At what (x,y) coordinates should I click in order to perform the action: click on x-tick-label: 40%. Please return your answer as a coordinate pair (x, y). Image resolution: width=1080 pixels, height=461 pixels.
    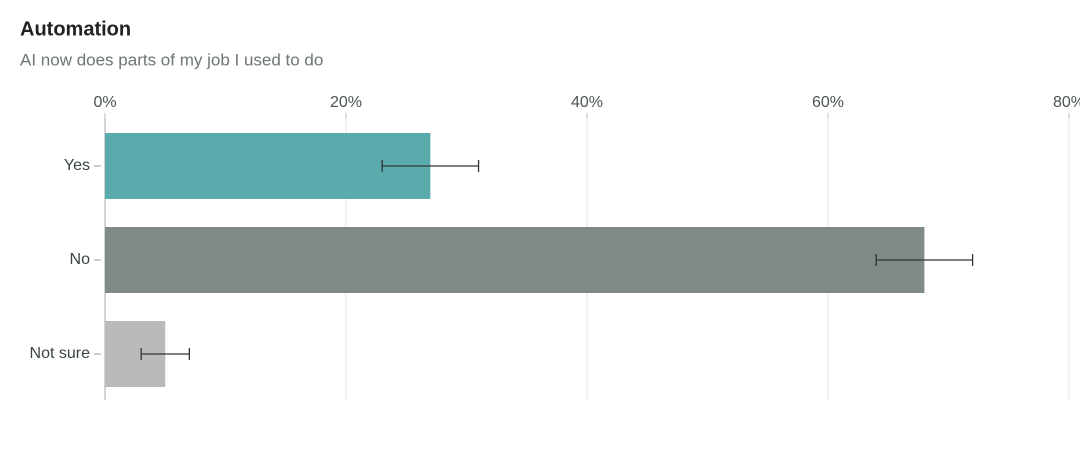
    Looking at the image, I should click on (587, 102).